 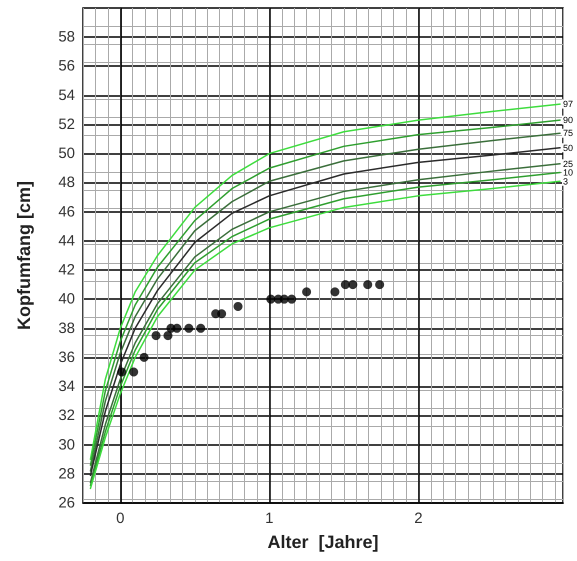 I want to click on y-tick-label: 44, so click(x=66, y=241).